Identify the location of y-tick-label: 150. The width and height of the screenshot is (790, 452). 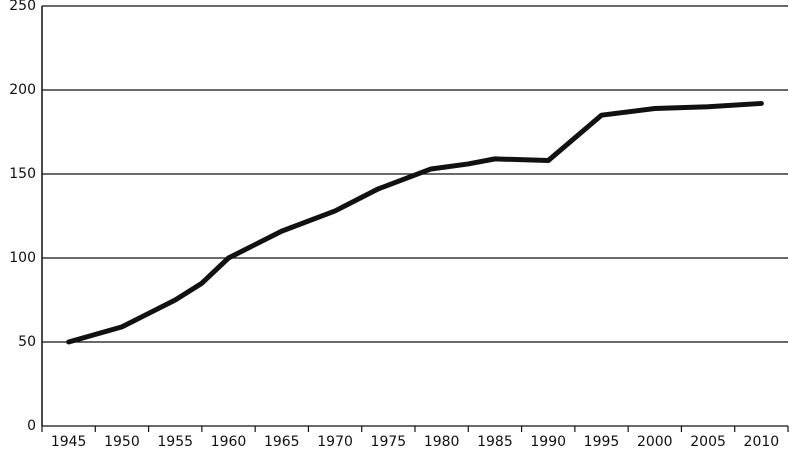
(22, 174).